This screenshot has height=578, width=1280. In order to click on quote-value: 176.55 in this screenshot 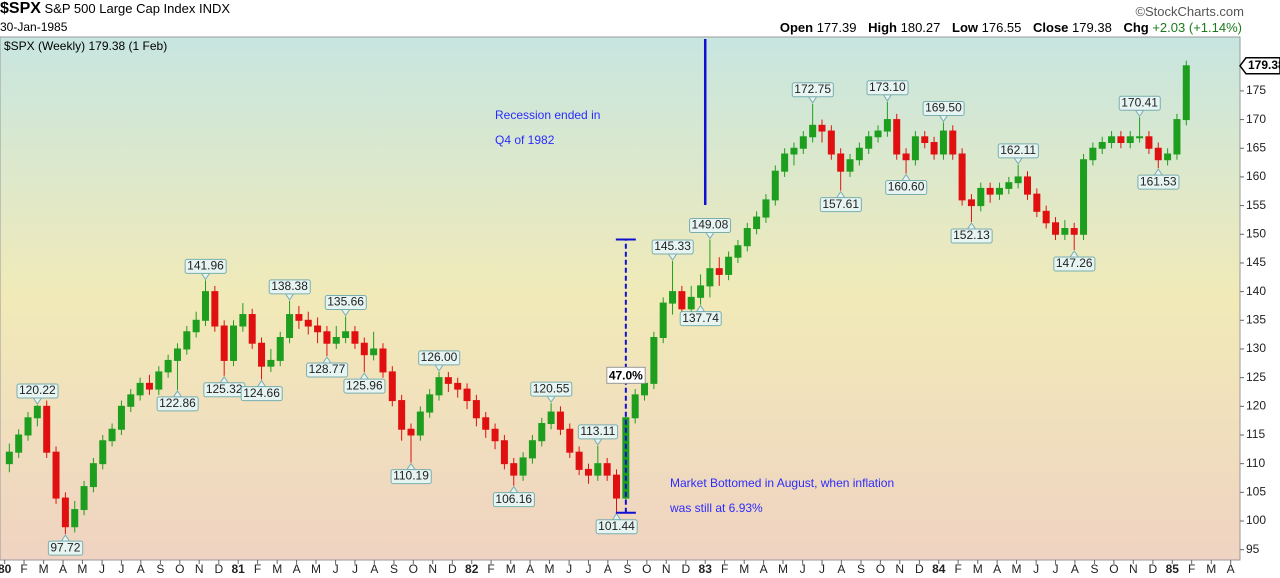, I will do `click(1001, 27)`.